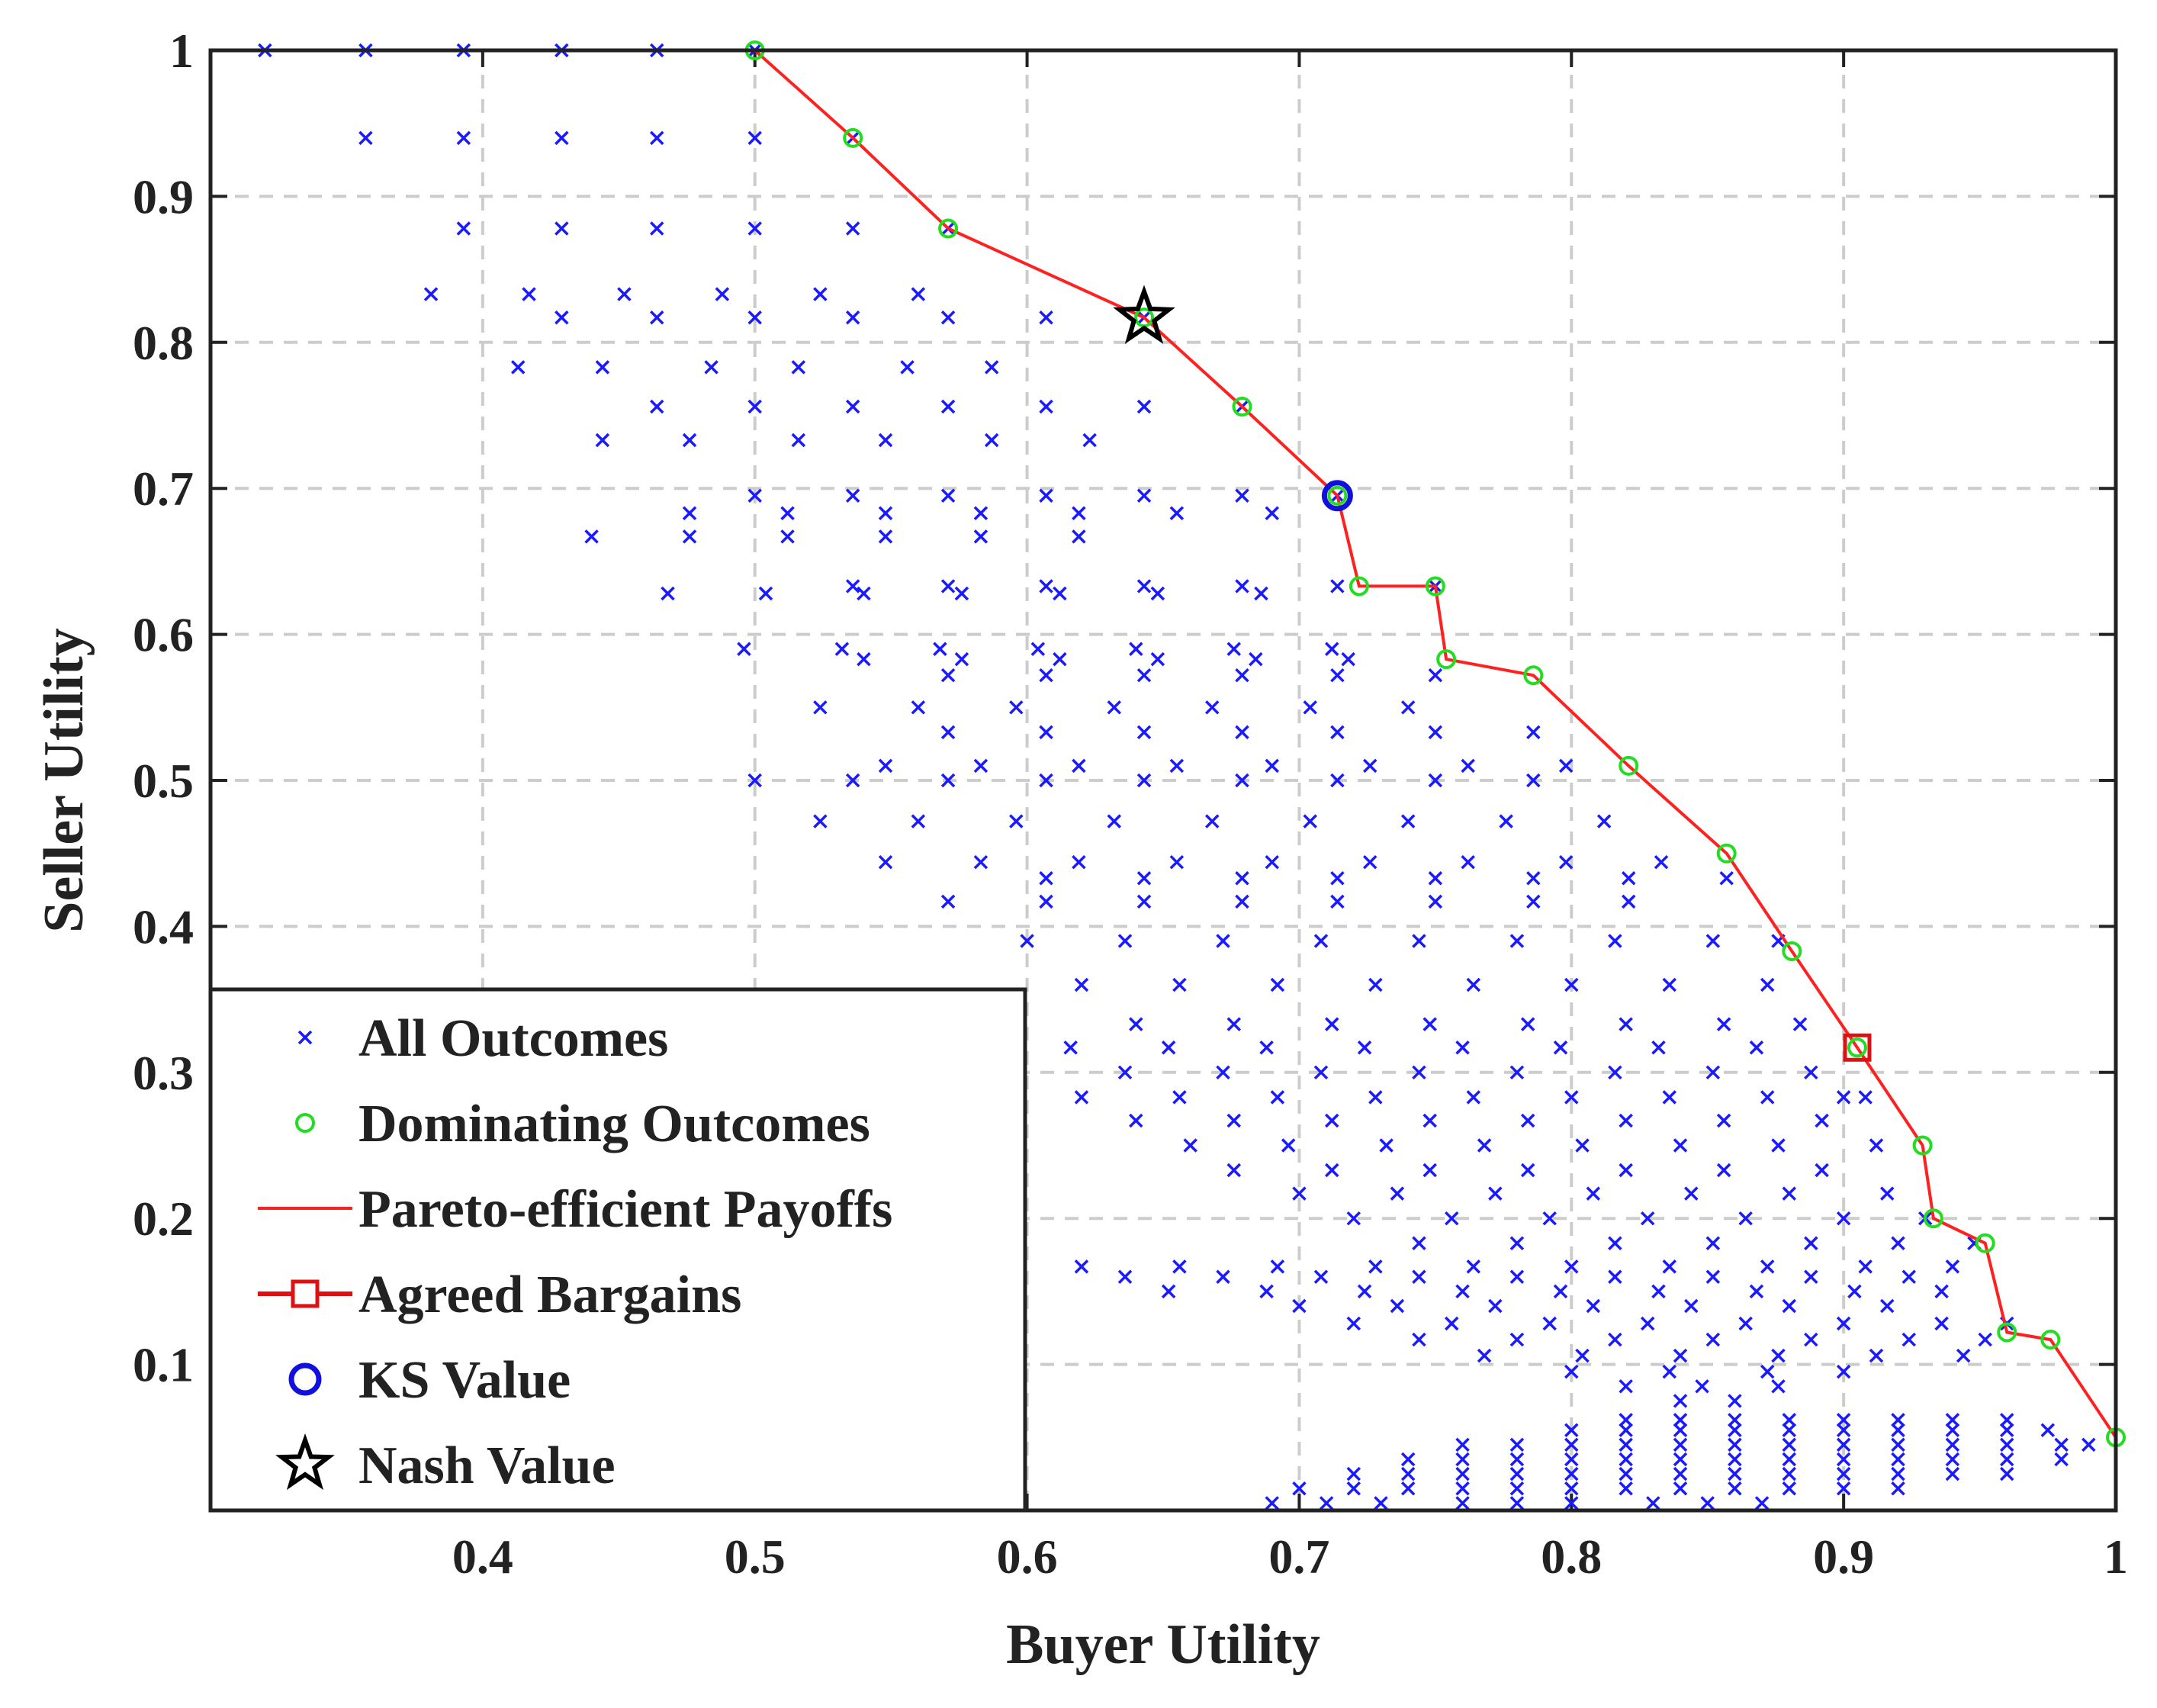 Image resolution: width=2157 pixels, height=1708 pixels. Describe the element at coordinates (1858, 1047) in the screenshot. I see `agreed-bargain-point` at that location.